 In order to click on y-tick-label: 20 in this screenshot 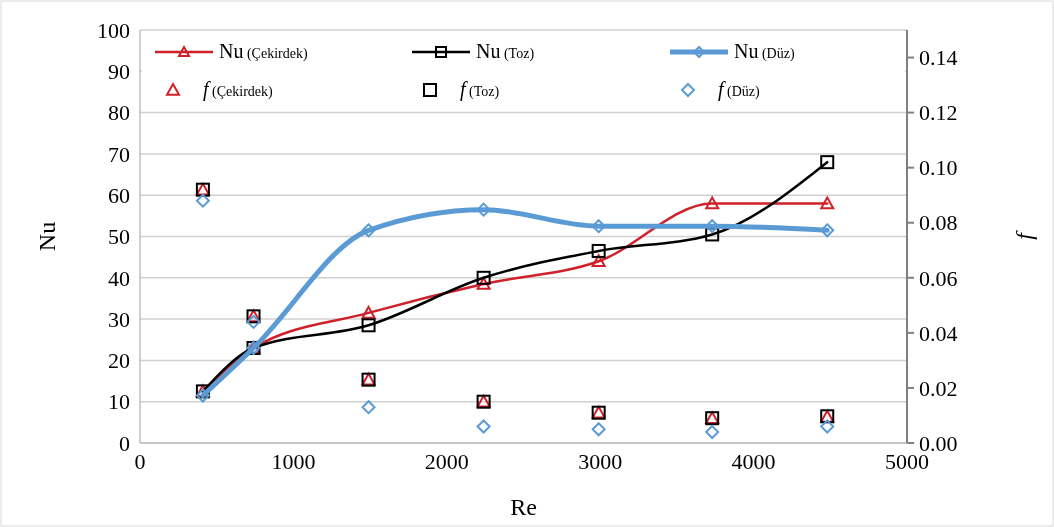, I will do `click(119, 361)`.